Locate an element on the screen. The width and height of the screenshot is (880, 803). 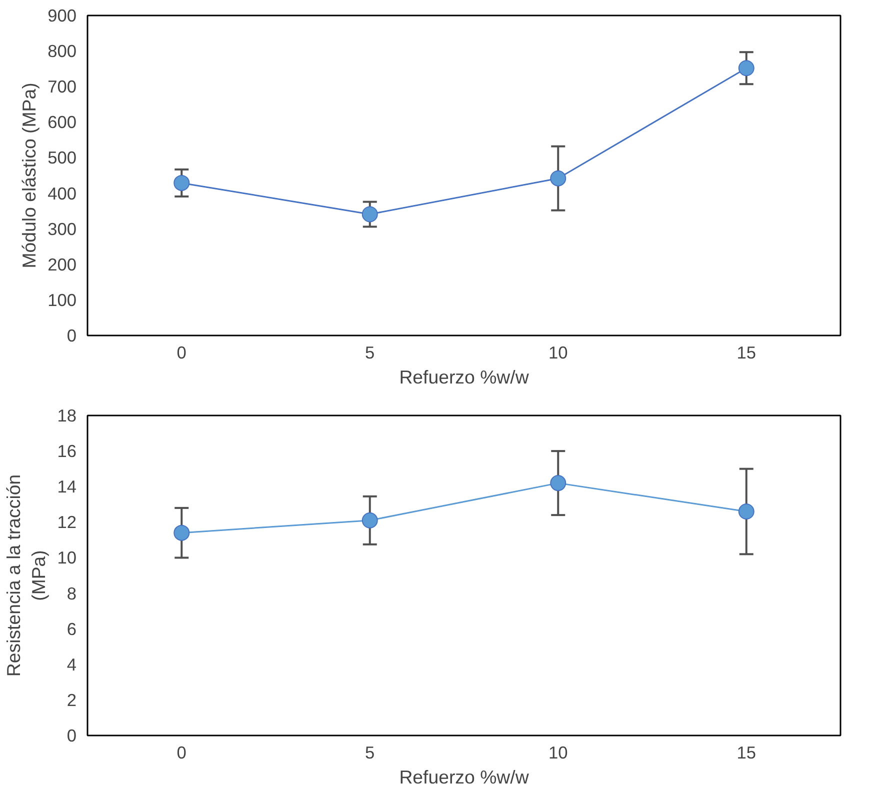
y-tick-label: 14 is located at coordinates (67, 486).